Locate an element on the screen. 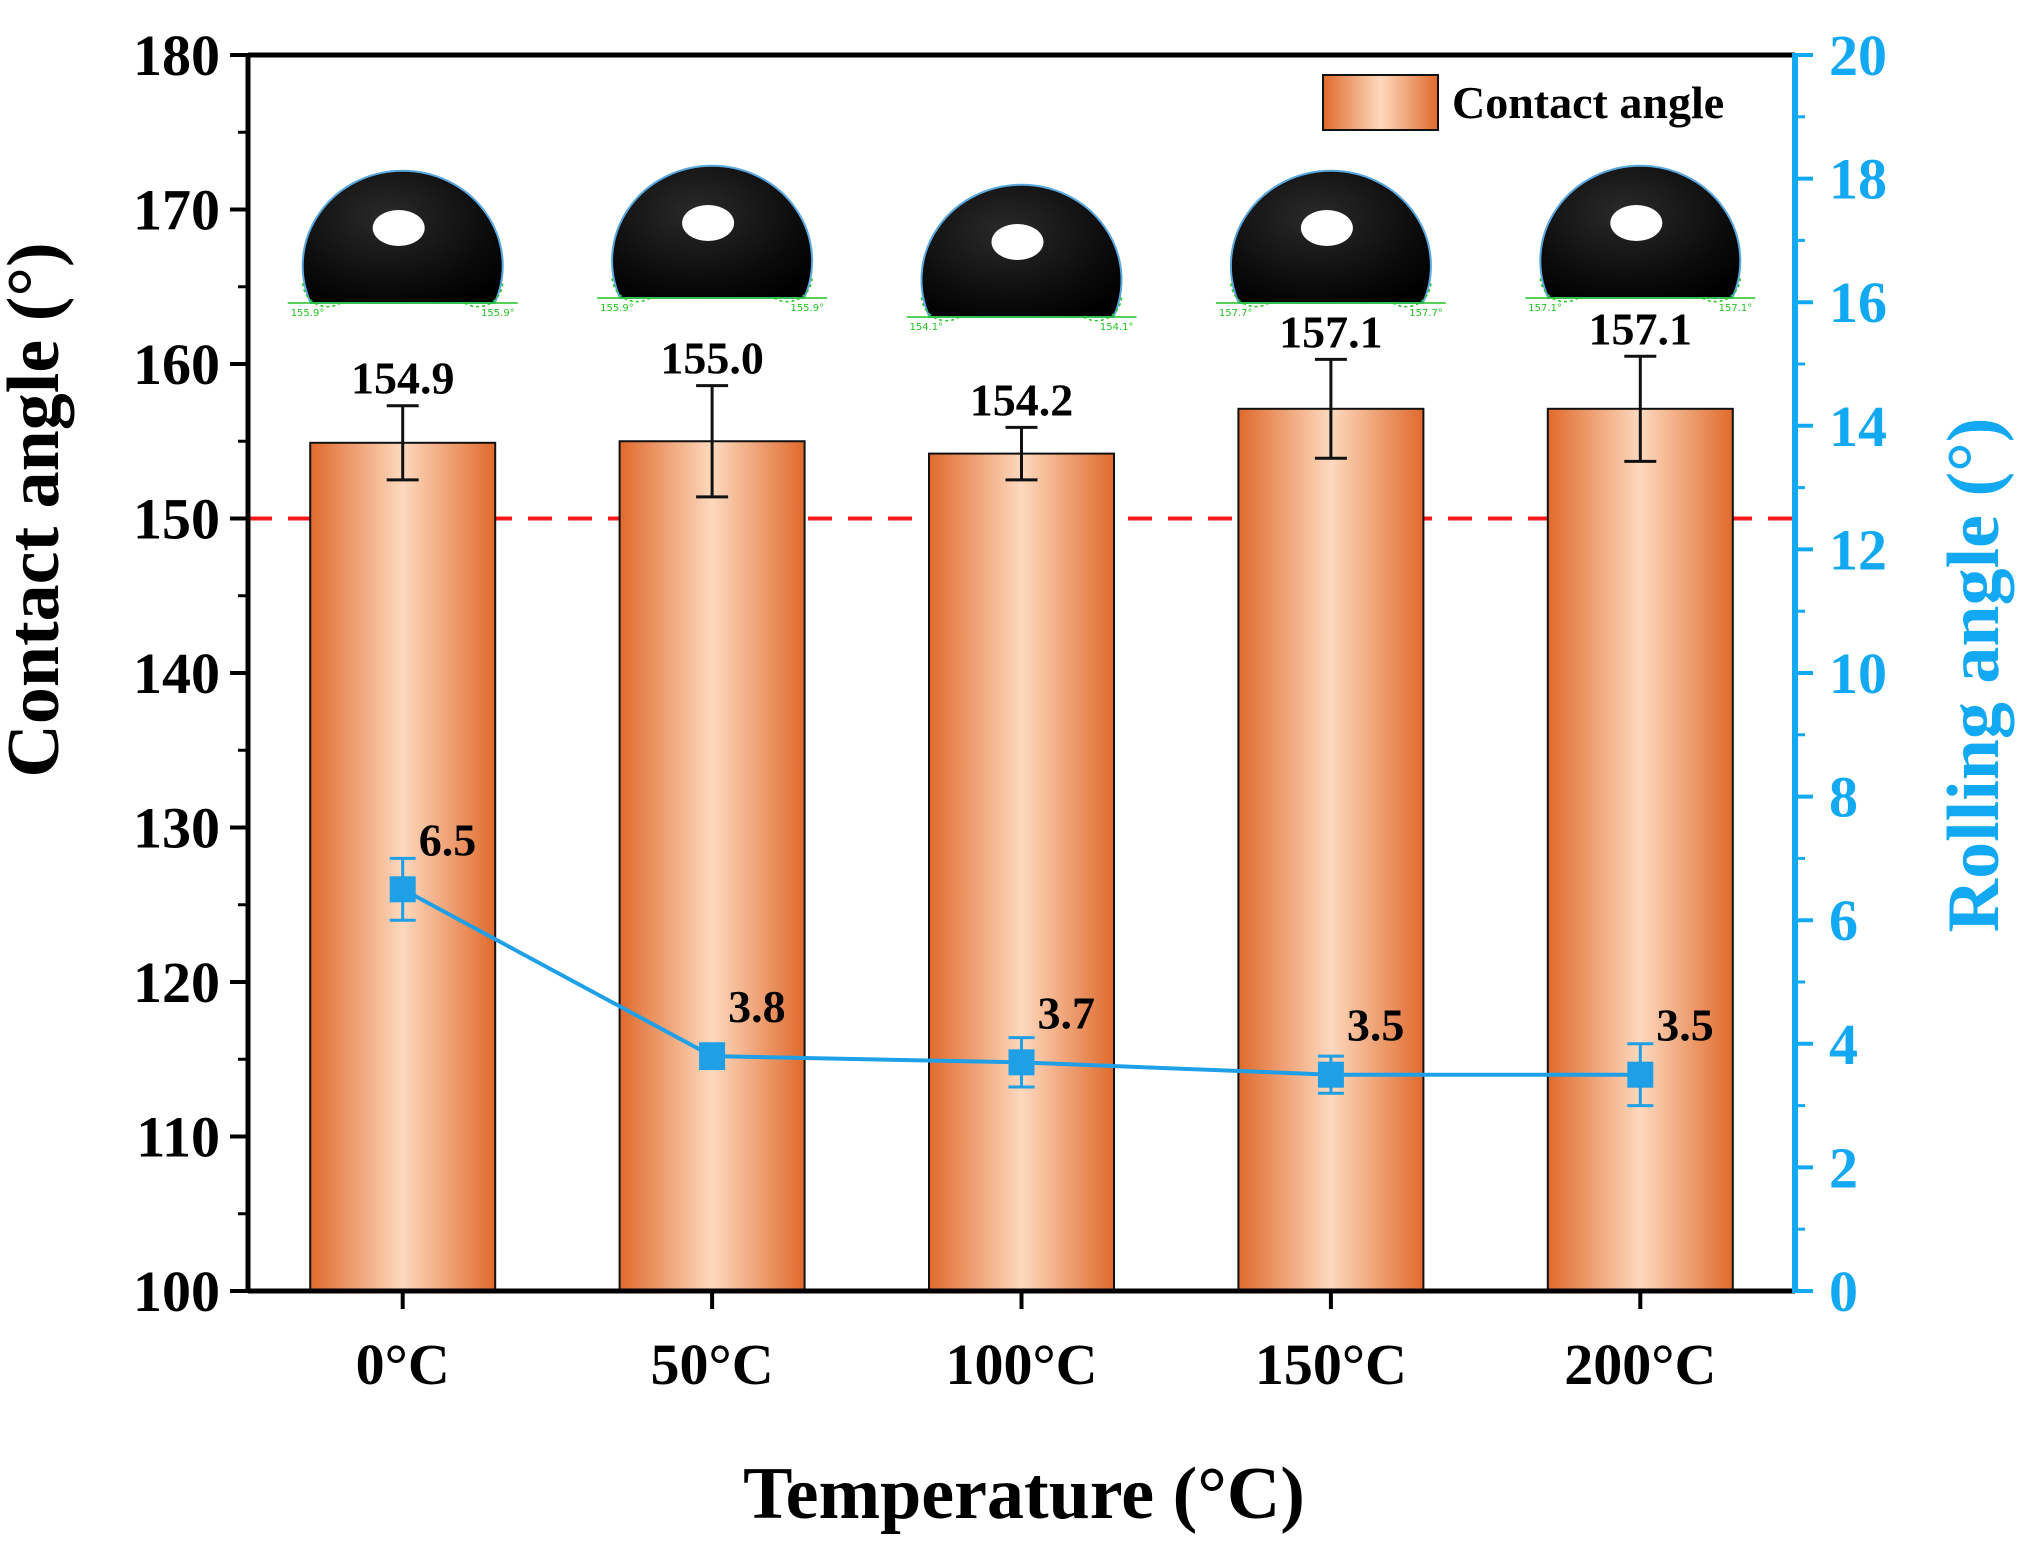 Image resolution: width=2022 pixels, height=1546 pixels. y2-tick-label: 18 is located at coordinates (1858, 179).